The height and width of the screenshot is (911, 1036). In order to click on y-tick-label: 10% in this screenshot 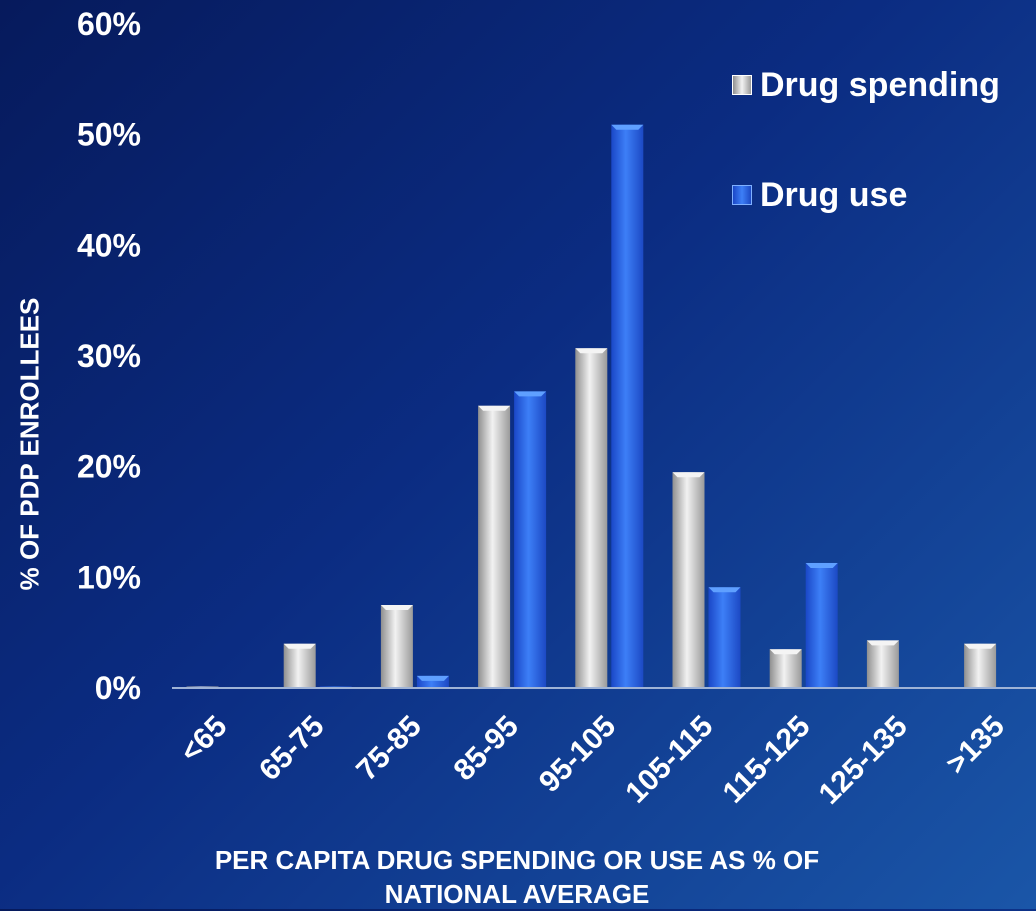, I will do `click(109, 577)`.